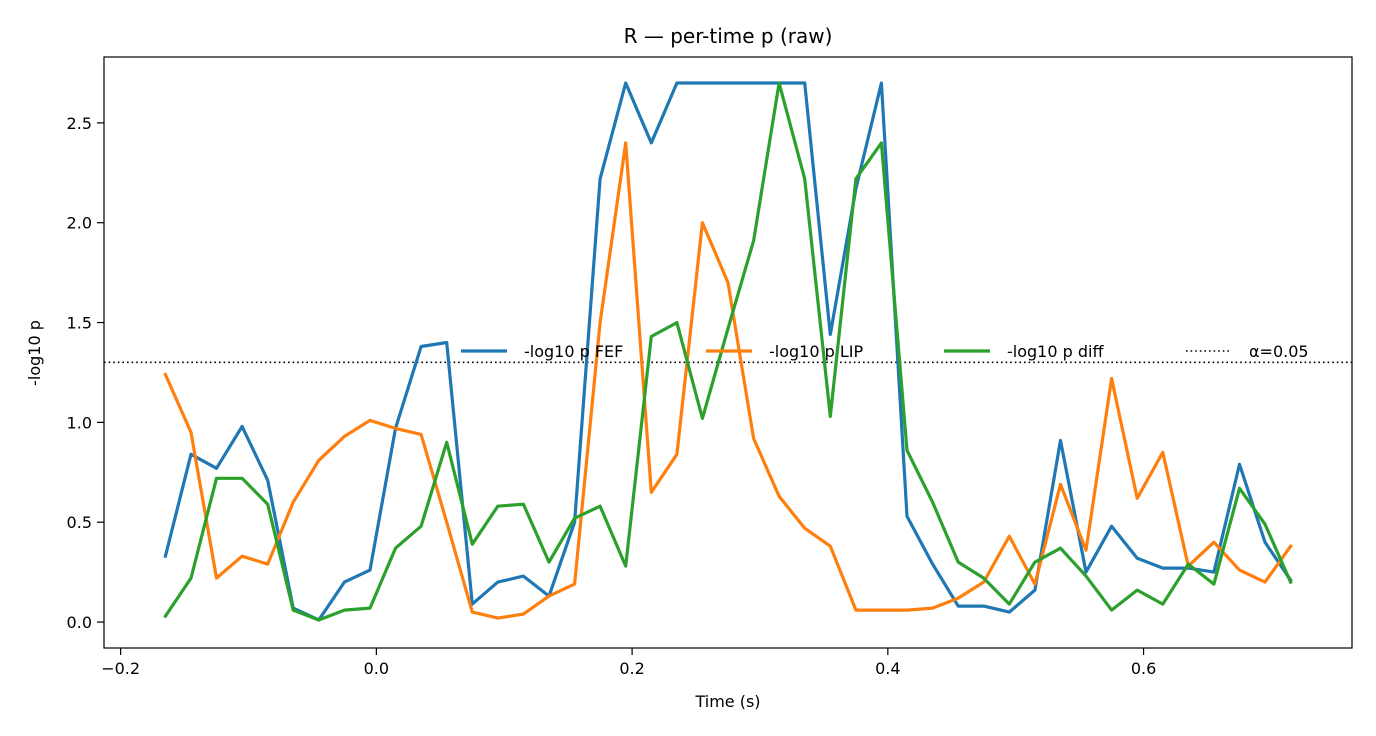  What do you see at coordinates (79, 323) in the screenshot?
I see `y-tick-label: 1.5` at bounding box center [79, 323].